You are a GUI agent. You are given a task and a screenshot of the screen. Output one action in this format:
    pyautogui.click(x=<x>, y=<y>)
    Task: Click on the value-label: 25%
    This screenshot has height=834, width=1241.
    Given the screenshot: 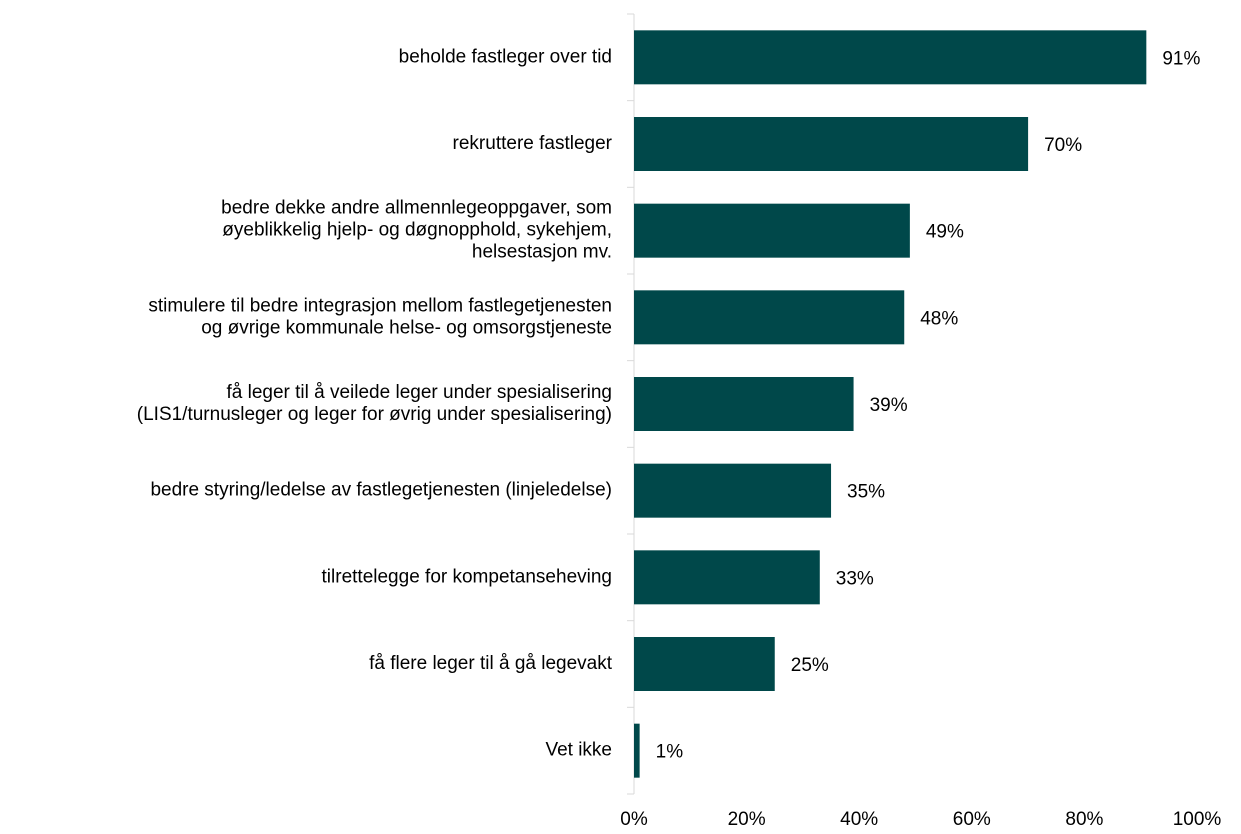 What is the action you would take?
    pyautogui.click(x=810, y=665)
    